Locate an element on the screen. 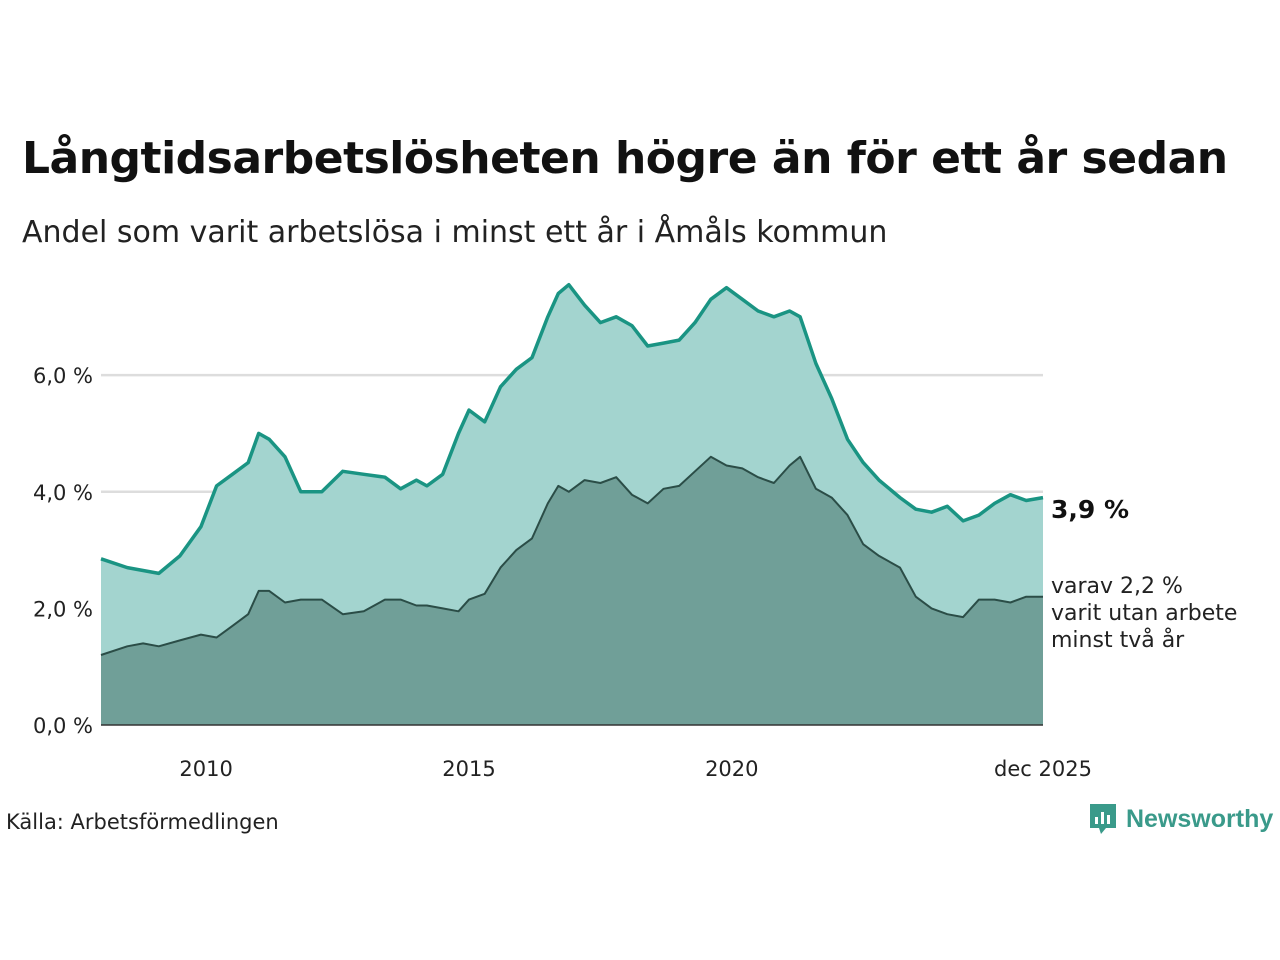 The image size is (1280, 960). two-year-label-line2: varit utan arbete is located at coordinates (1144, 613).